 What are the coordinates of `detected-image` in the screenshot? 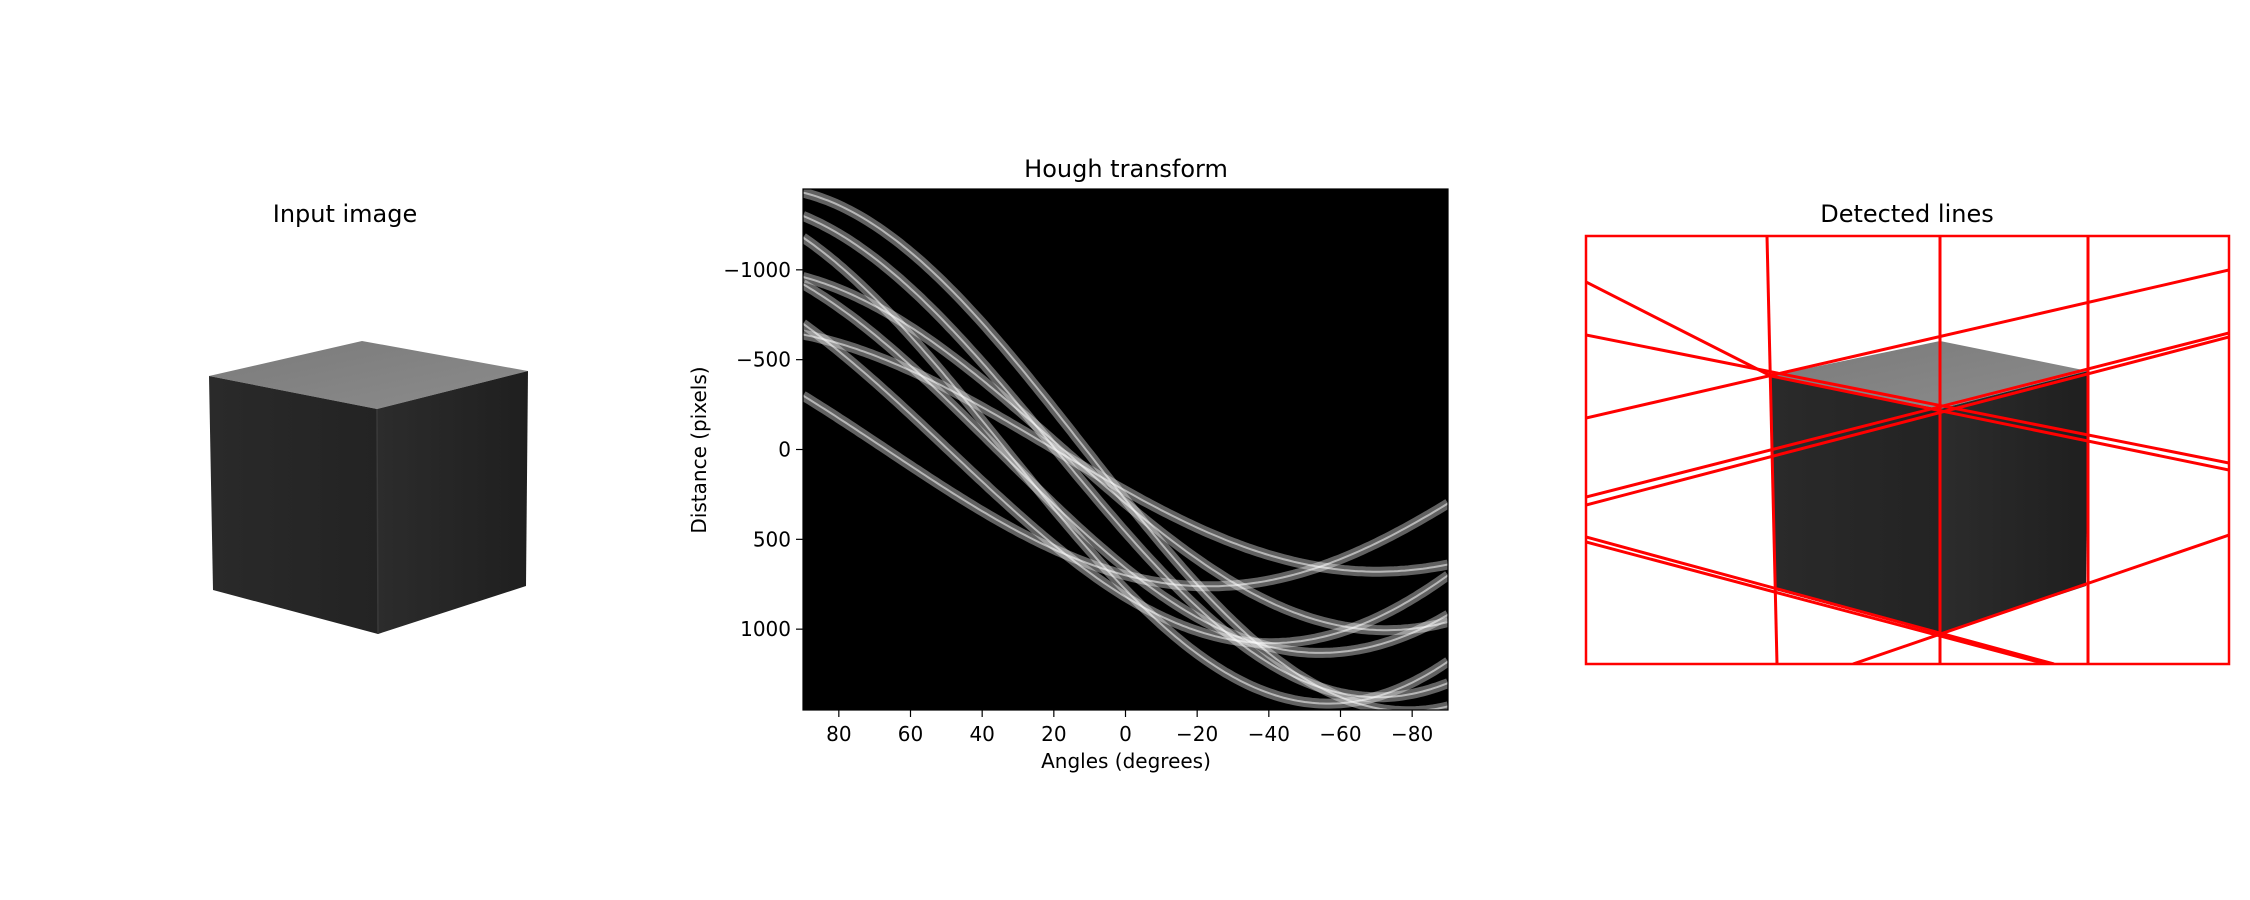 It's located at (1907, 450).